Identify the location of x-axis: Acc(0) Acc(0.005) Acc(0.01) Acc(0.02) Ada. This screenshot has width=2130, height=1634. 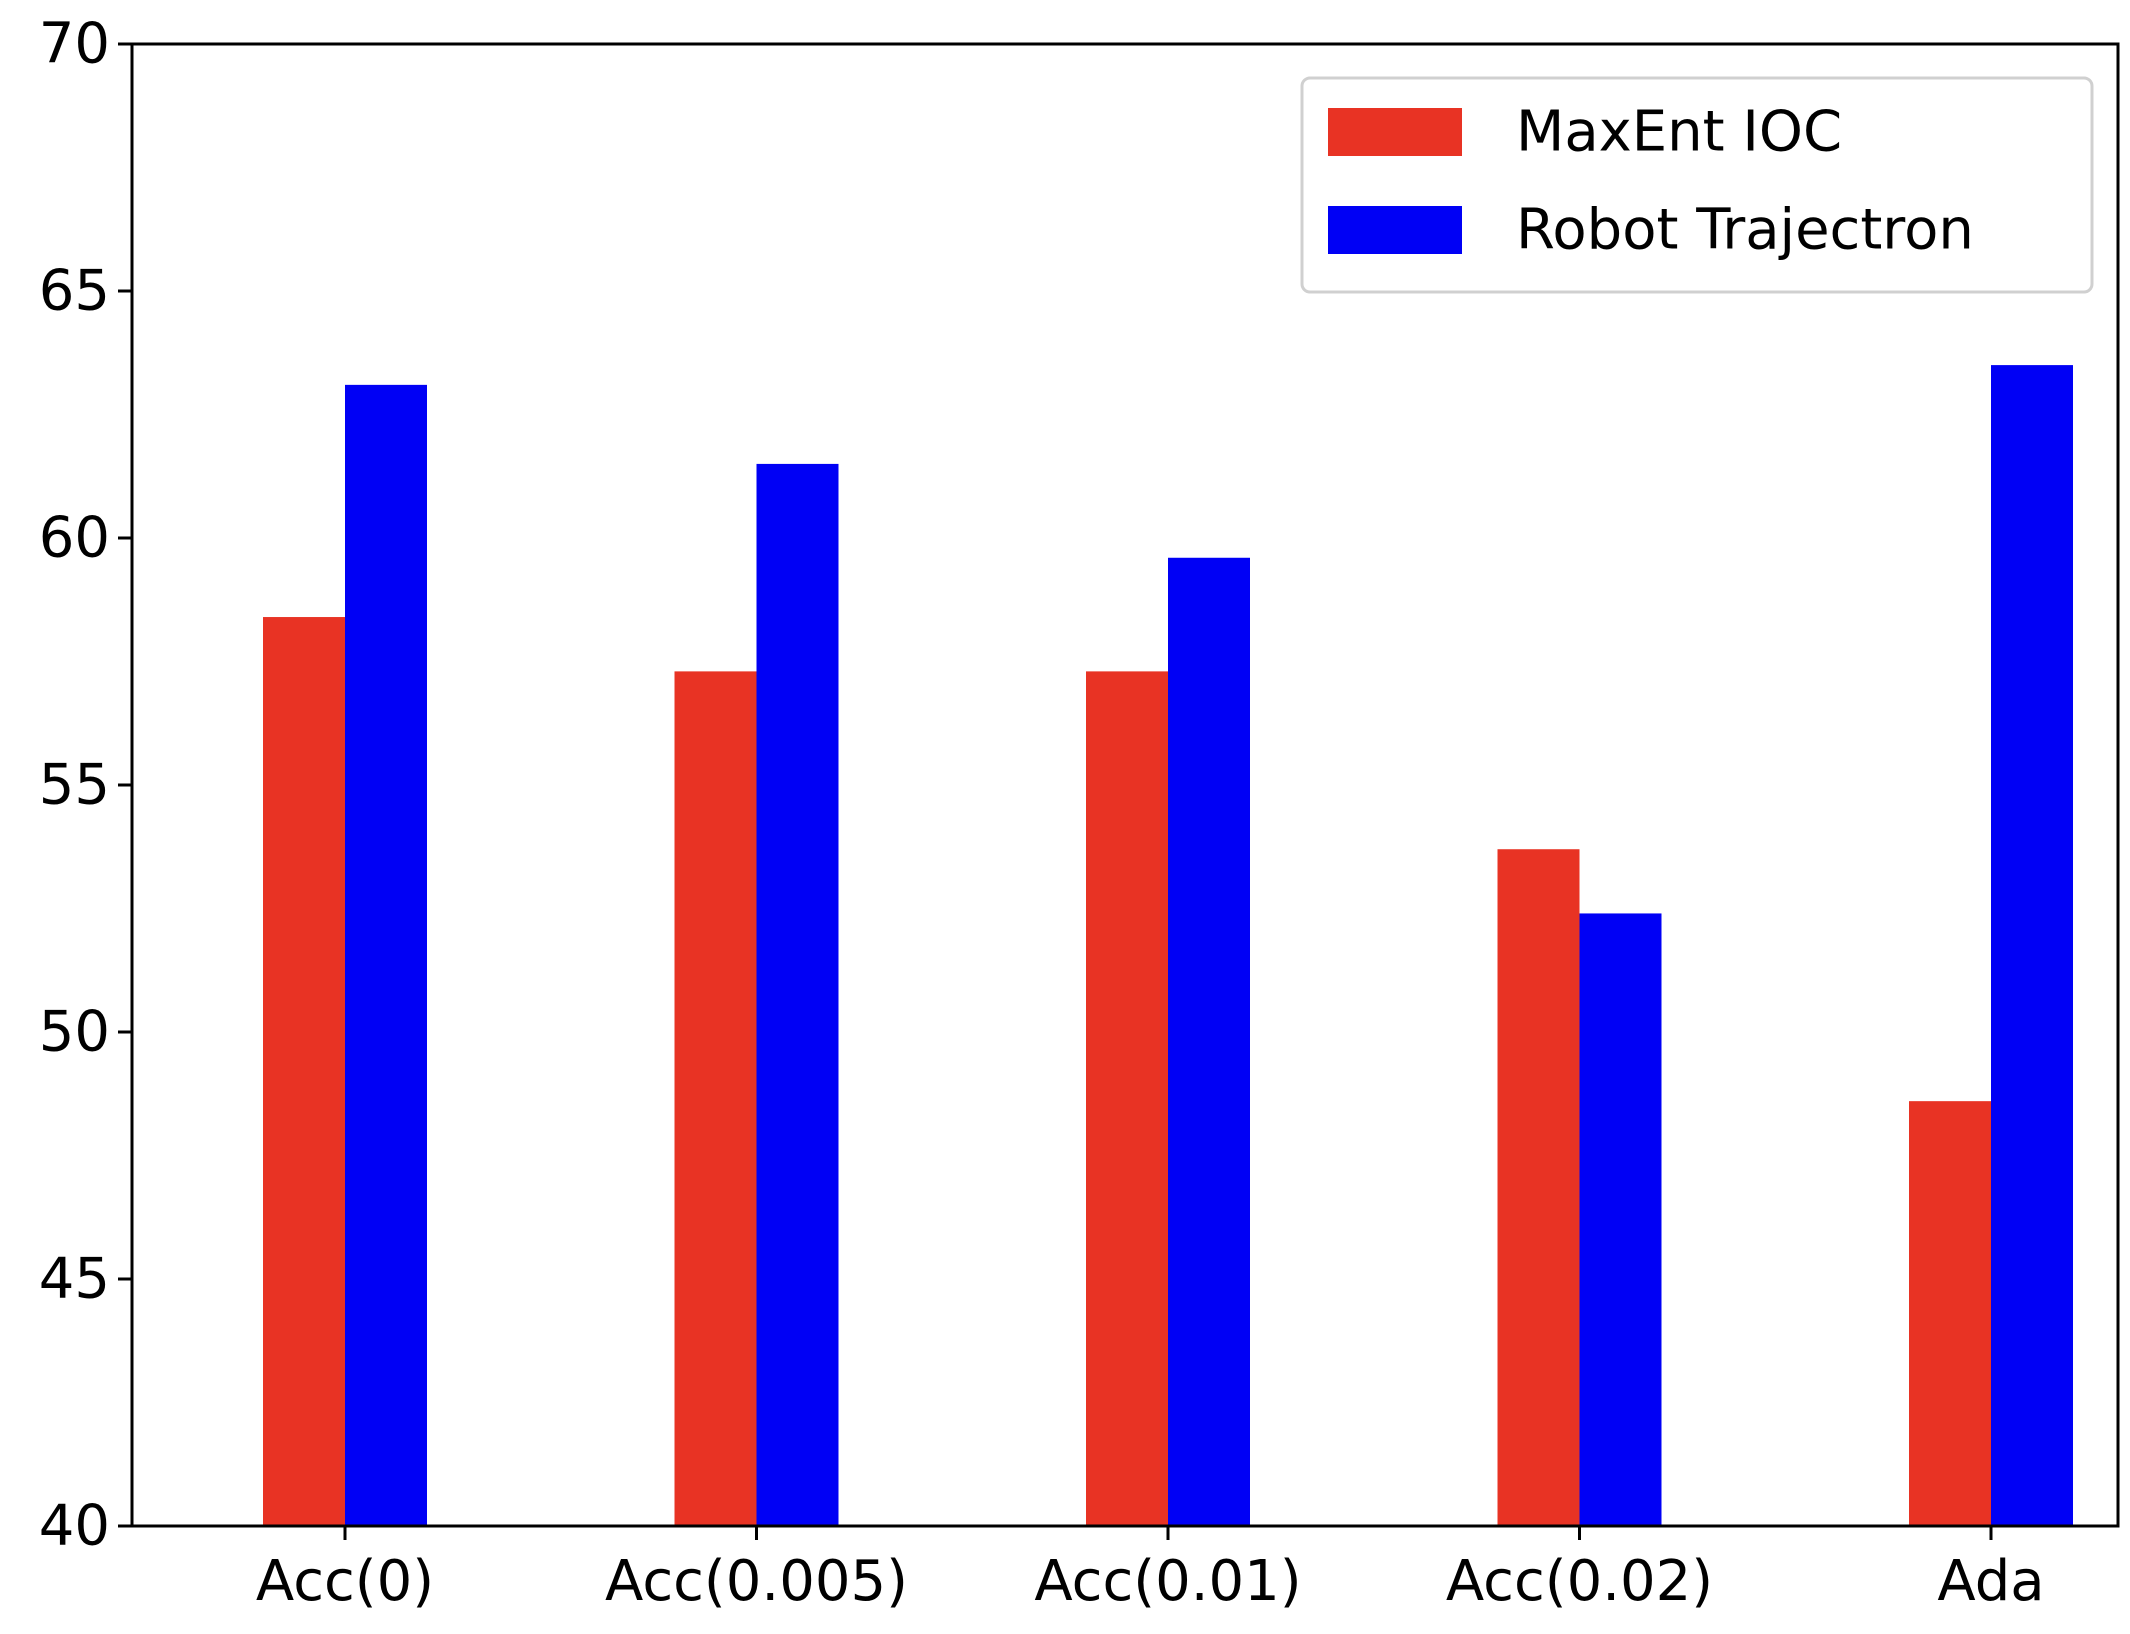
(1150, 1570).